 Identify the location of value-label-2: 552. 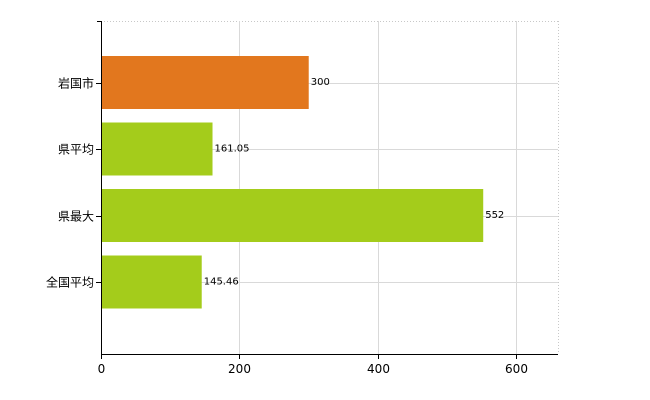
(494, 215).